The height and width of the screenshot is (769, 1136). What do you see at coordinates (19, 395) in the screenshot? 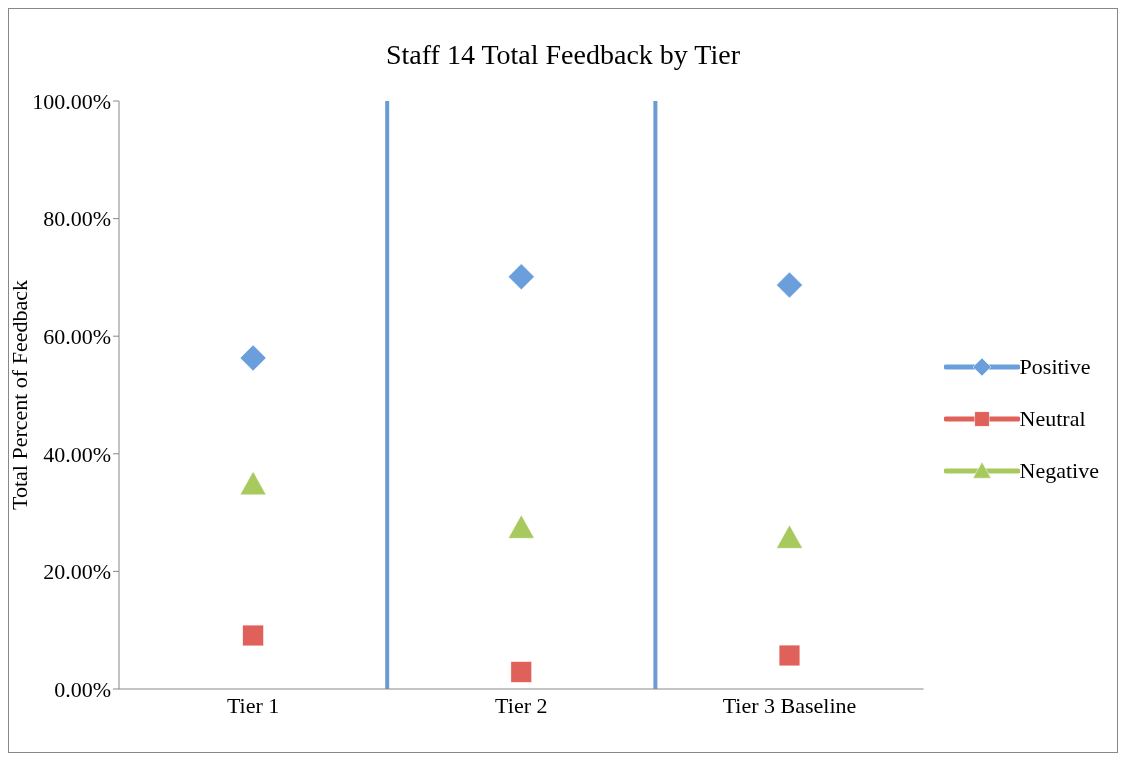
I see `y-axis-title: Total Percent of Feedback` at bounding box center [19, 395].